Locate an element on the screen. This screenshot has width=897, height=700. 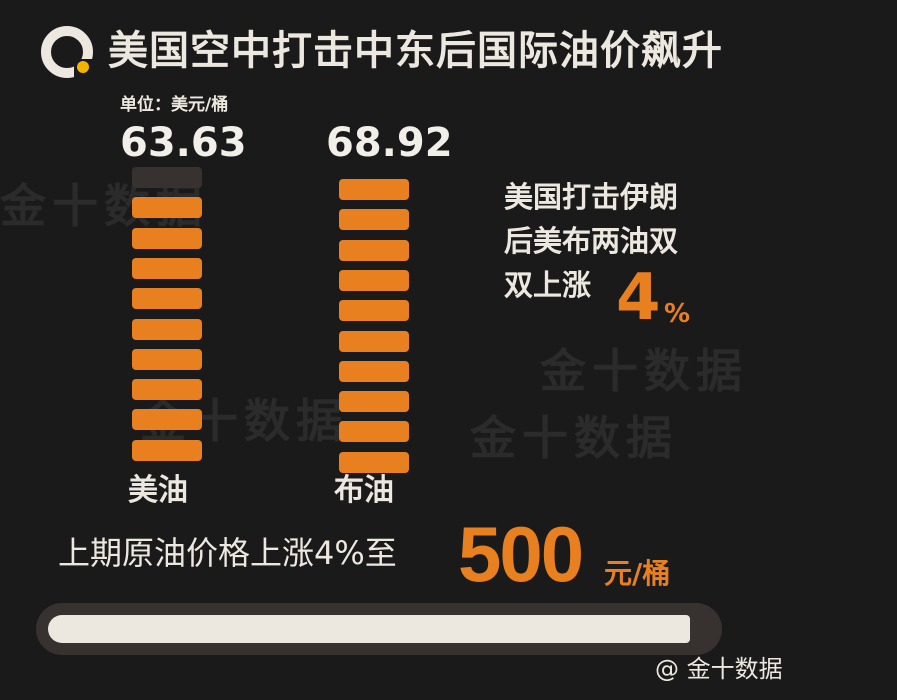
category-label-wti: 美油 is located at coordinates (158, 490).